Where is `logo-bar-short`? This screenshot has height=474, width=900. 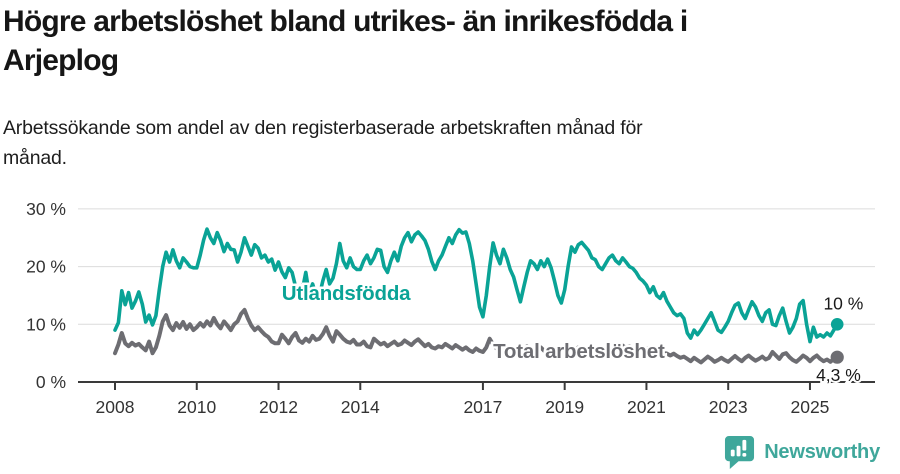 logo-bar-short is located at coordinates (732, 453).